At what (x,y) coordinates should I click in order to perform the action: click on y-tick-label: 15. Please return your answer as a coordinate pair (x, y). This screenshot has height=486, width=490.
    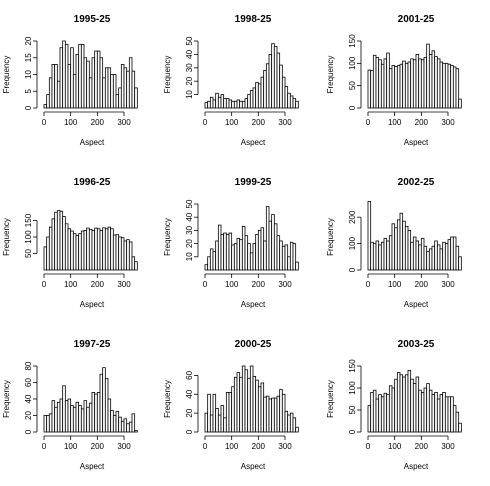
    Looking at the image, I should click on (28, 57).